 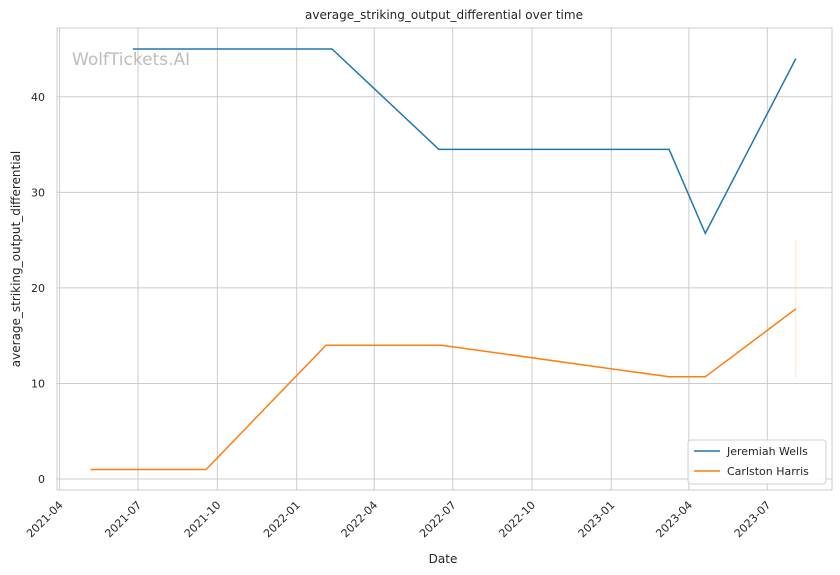 I want to click on y-axis: 0 10 20 30 40, so click(x=38, y=288).